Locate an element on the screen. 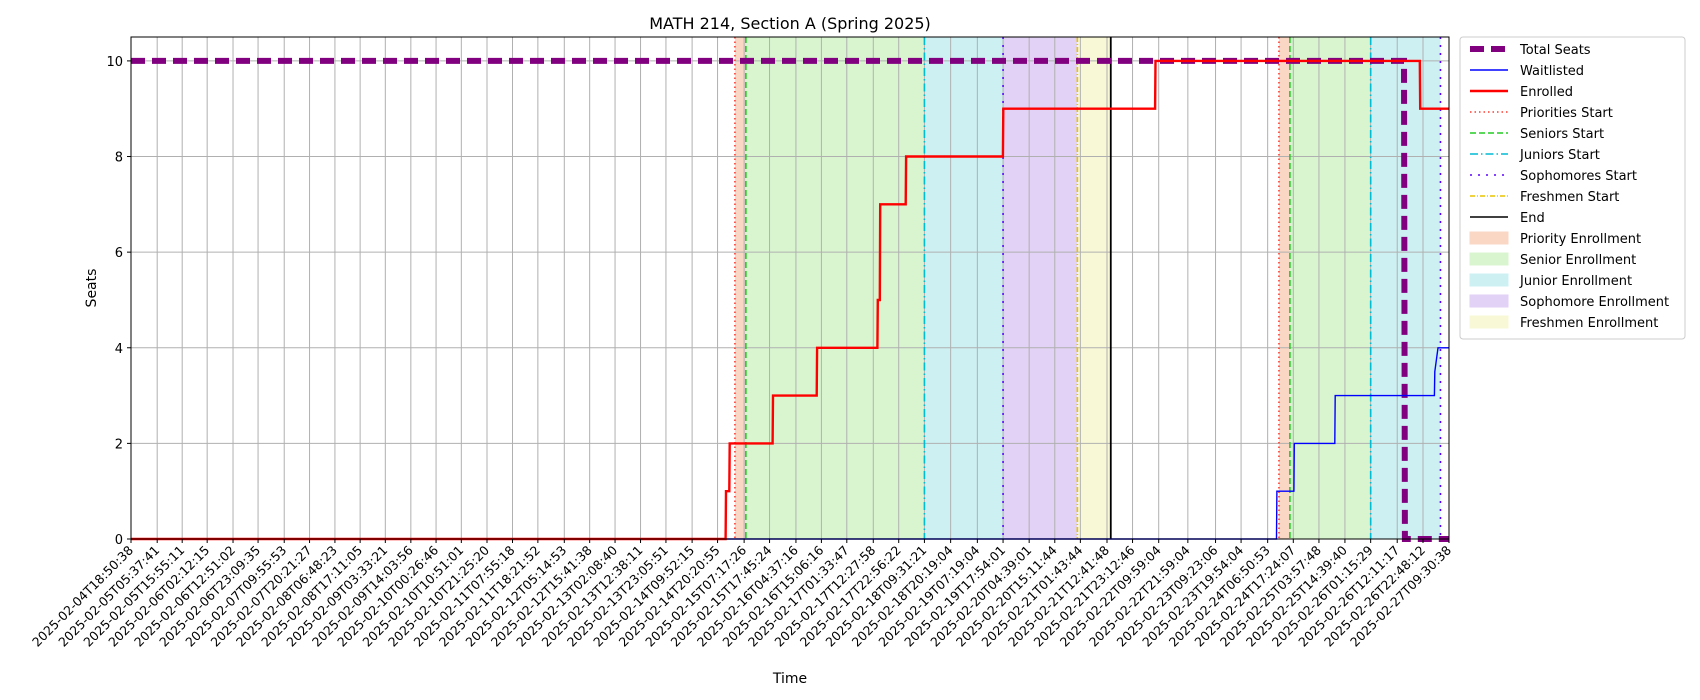 The image size is (1700, 700). y-tick-label-1: 2 is located at coordinates (119, 444).